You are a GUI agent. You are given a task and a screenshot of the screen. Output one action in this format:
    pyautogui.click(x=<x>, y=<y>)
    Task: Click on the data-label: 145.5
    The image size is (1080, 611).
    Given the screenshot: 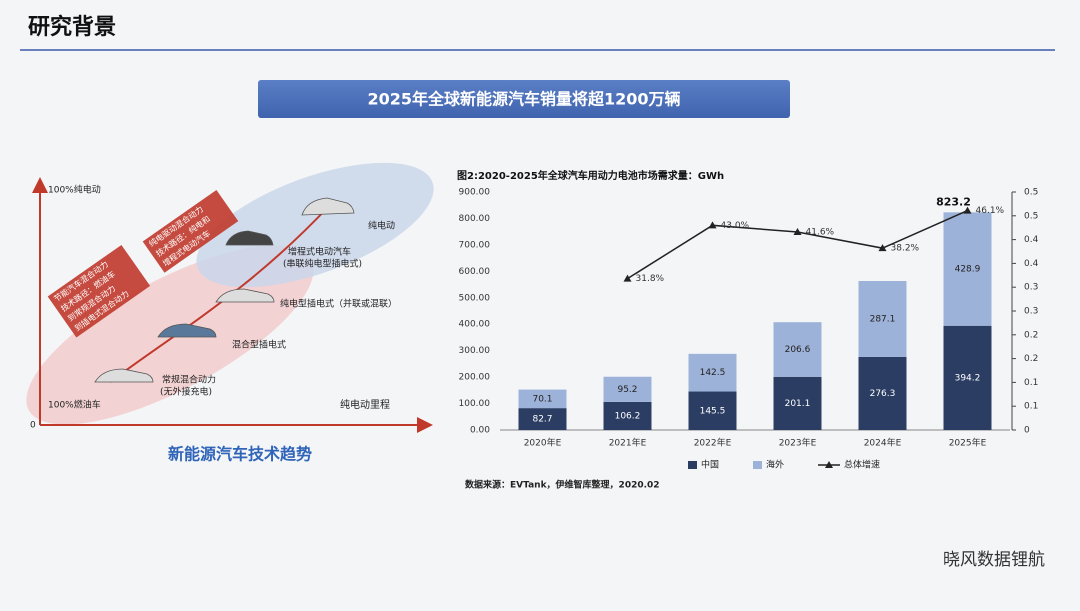 What is the action you would take?
    pyautogui.click(x=713, y=411)
    